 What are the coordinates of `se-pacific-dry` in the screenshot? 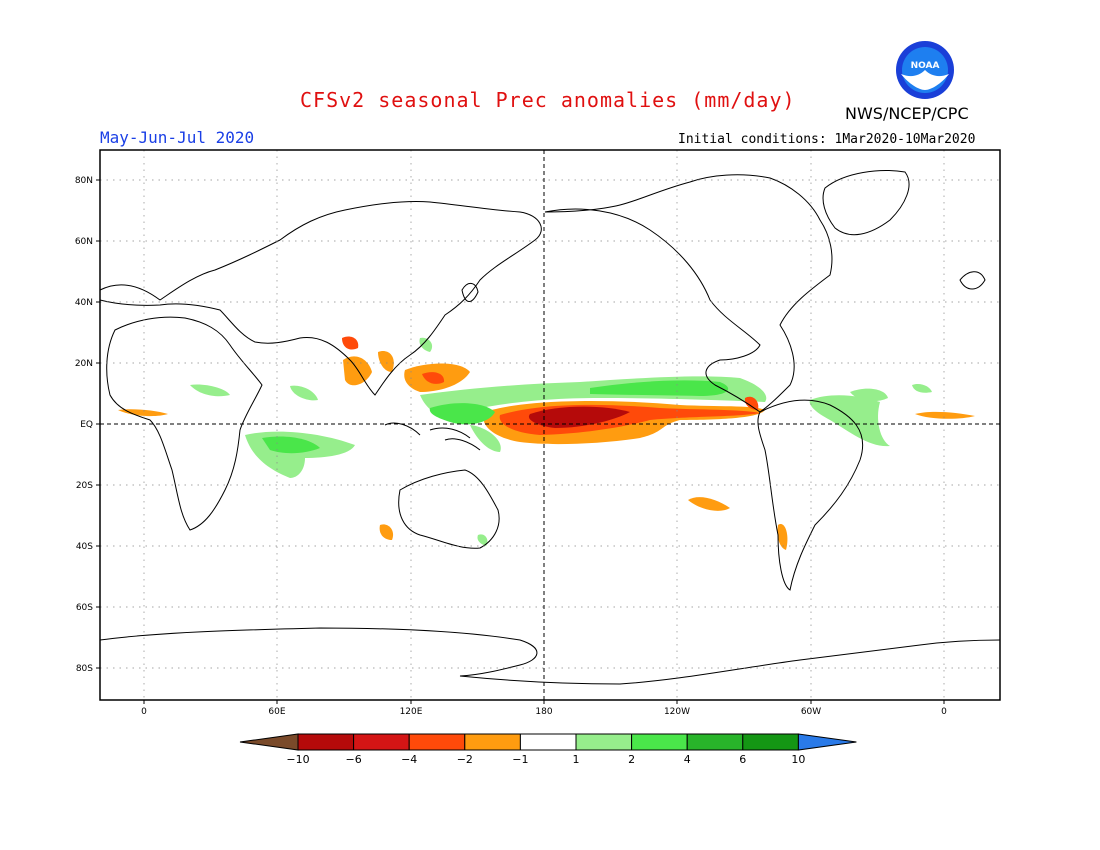 It's located at (709, 504).